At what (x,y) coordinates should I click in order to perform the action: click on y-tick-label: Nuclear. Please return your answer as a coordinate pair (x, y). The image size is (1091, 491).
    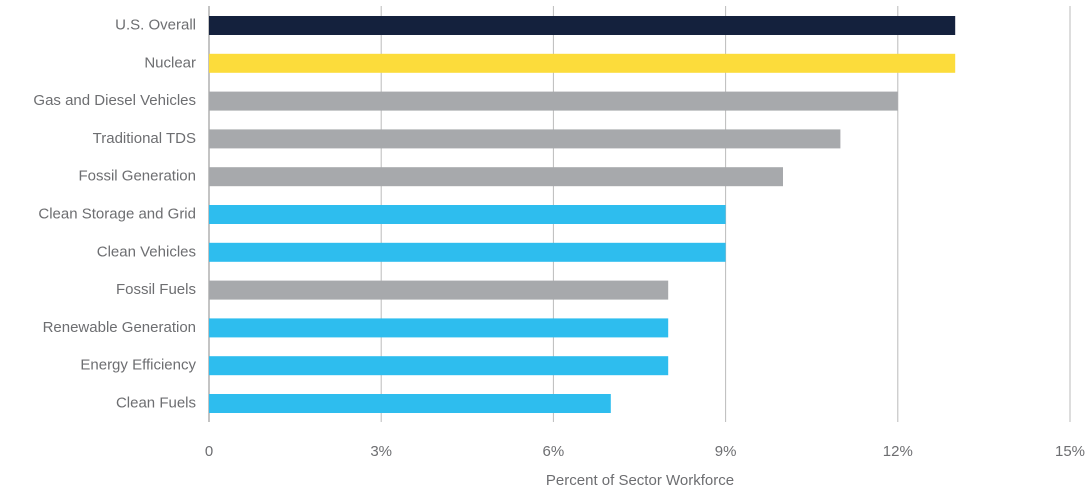
    Looking at the image, I should click on (170, 62).